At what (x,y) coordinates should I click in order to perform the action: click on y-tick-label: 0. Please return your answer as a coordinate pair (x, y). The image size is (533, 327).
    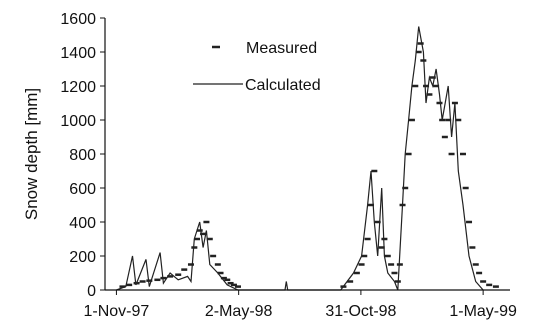
    Looking at the image, I should click on (91, 291).